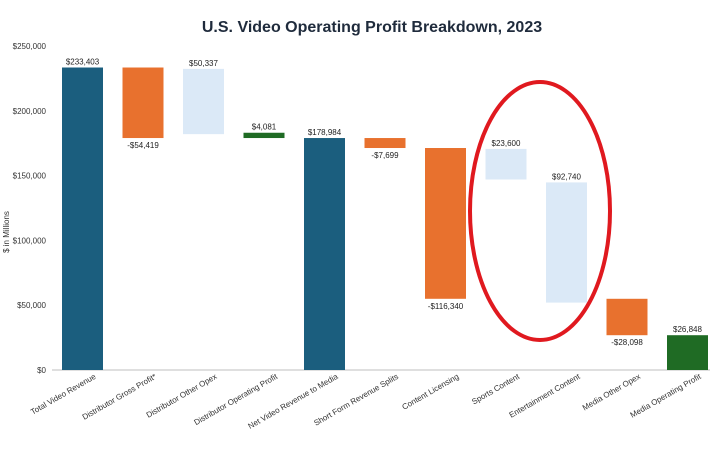 The image size is (719, 449). Describe the element at coordinates (203, 63) in the screenshot. I see `data-label: $50,337` at that location.